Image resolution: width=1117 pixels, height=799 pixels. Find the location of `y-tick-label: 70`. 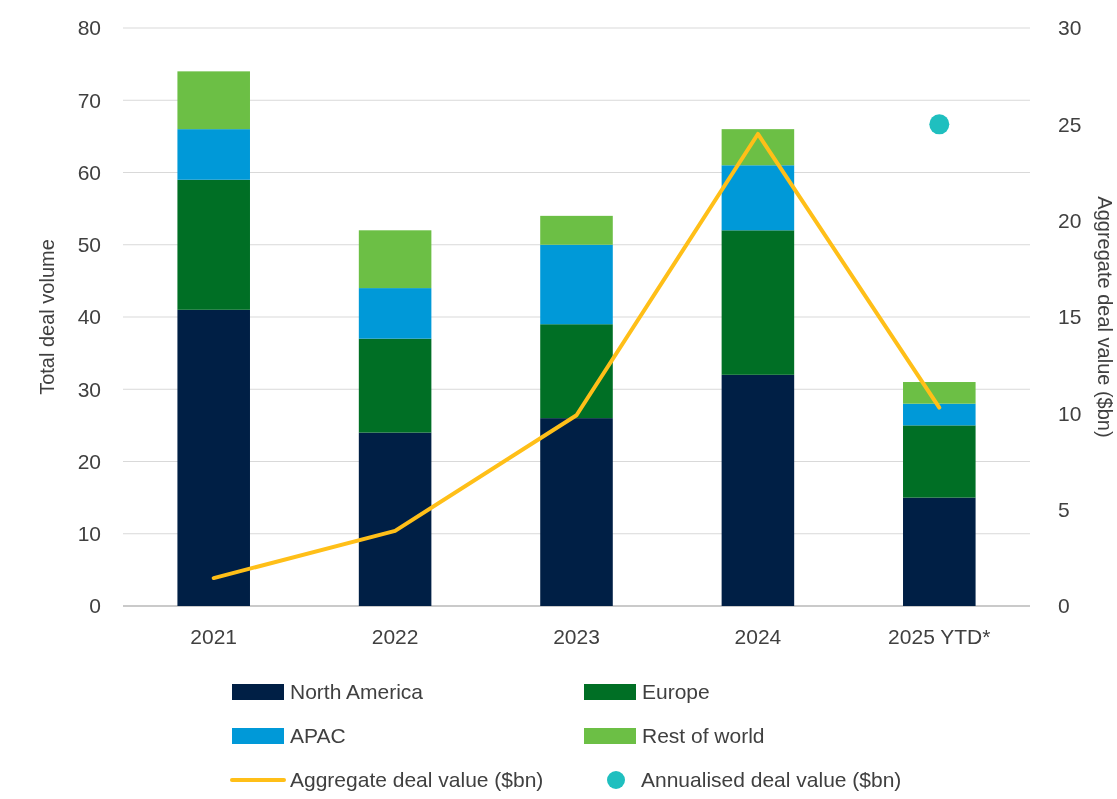

y-tick-label: 70 is located at coordinates (89, 100).